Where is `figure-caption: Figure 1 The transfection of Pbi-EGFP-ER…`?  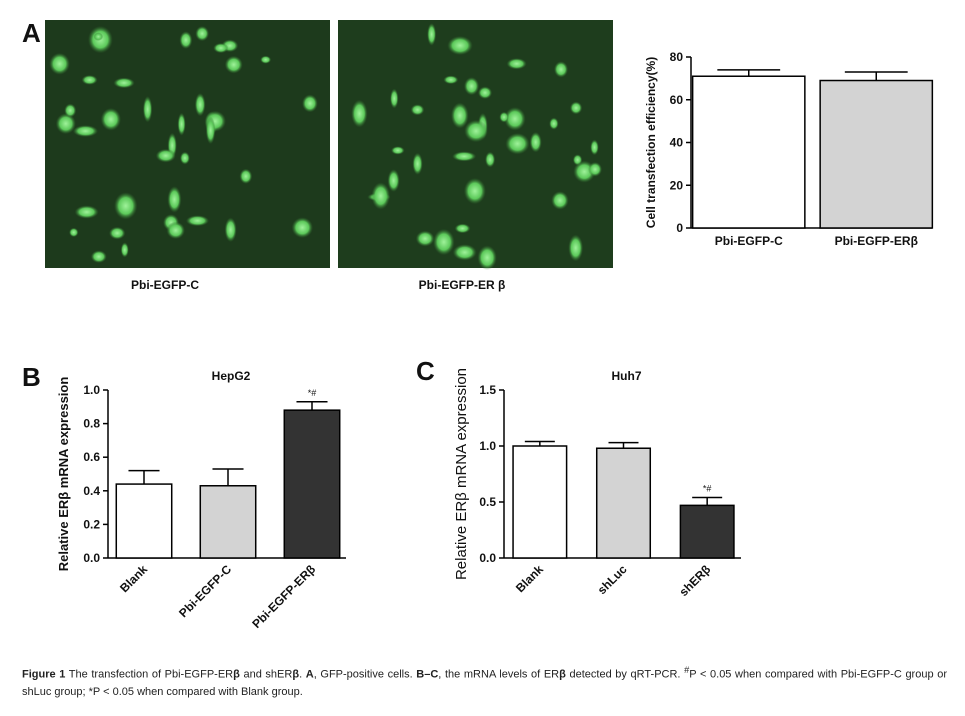
figure-caption: Figure 1 The transfection of Pbi-EGFP-ER… is located at coordinates (484, 681).